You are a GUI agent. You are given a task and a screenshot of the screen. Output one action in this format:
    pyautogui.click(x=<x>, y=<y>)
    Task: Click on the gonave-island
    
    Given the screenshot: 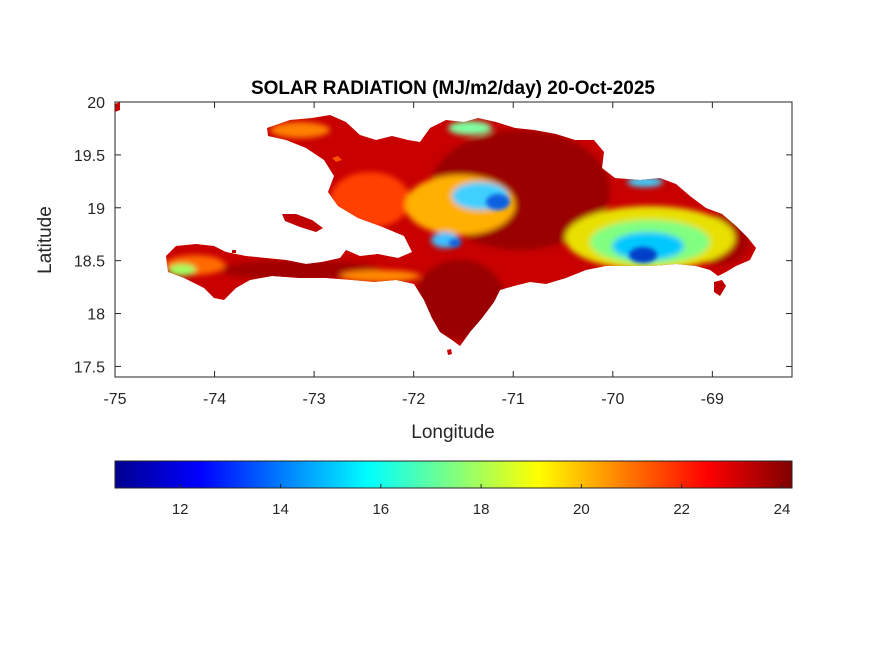 What is the action you would take?
    pyautogui.click(x=302, y=223)
    